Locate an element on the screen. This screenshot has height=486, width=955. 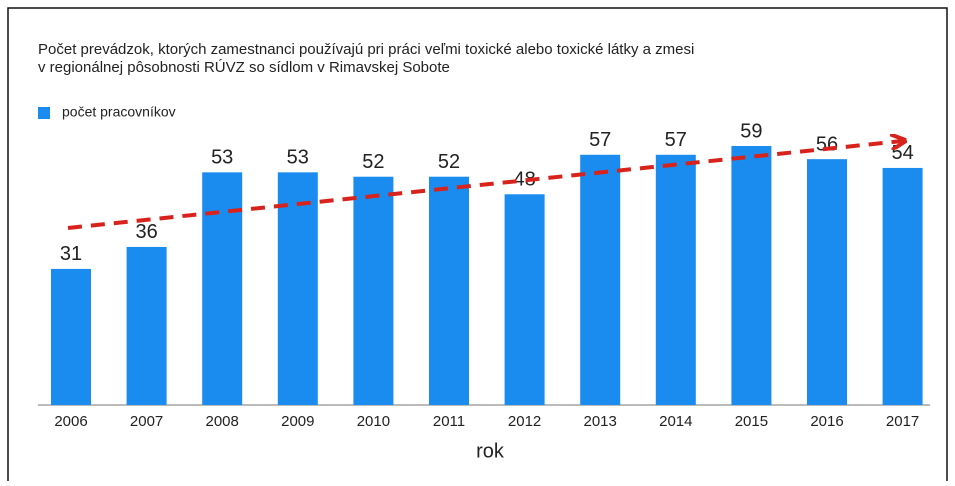
x-tick-label: 2016 is located at coordinates (826, 421).